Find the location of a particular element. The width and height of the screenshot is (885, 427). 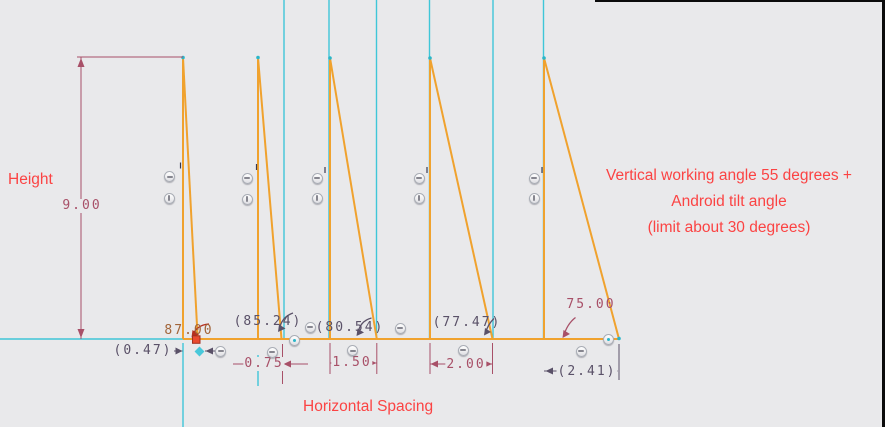

spacing-dimension-5: (2.41) is located at coordinates (587, 371).